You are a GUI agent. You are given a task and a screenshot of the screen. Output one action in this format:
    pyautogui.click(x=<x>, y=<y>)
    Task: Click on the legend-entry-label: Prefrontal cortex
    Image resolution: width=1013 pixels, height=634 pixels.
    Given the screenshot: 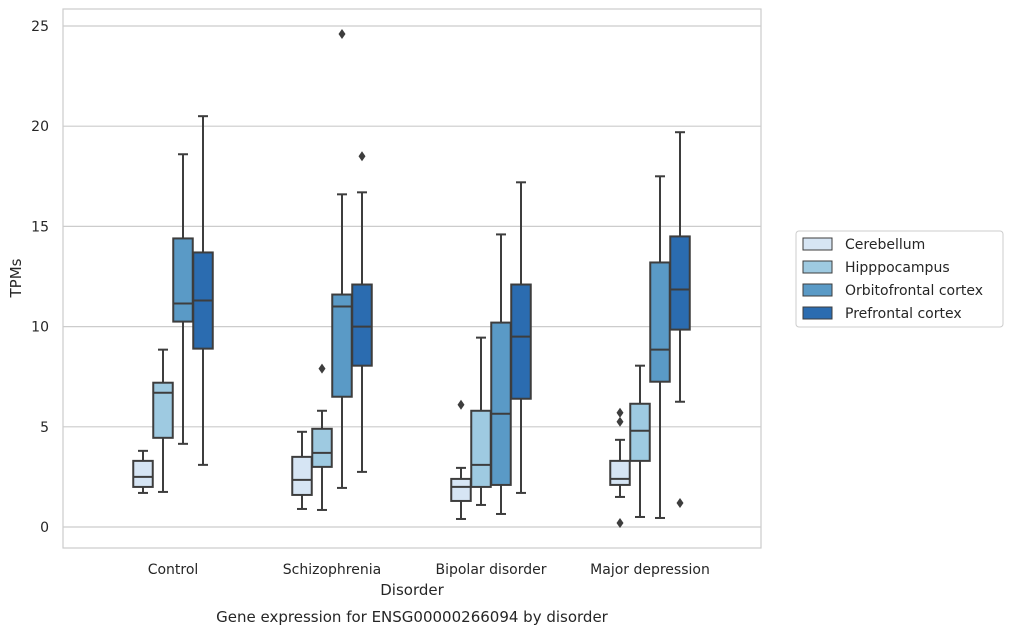 What is the action you would take?
    pyautogui.click(x=903, y=314)
    